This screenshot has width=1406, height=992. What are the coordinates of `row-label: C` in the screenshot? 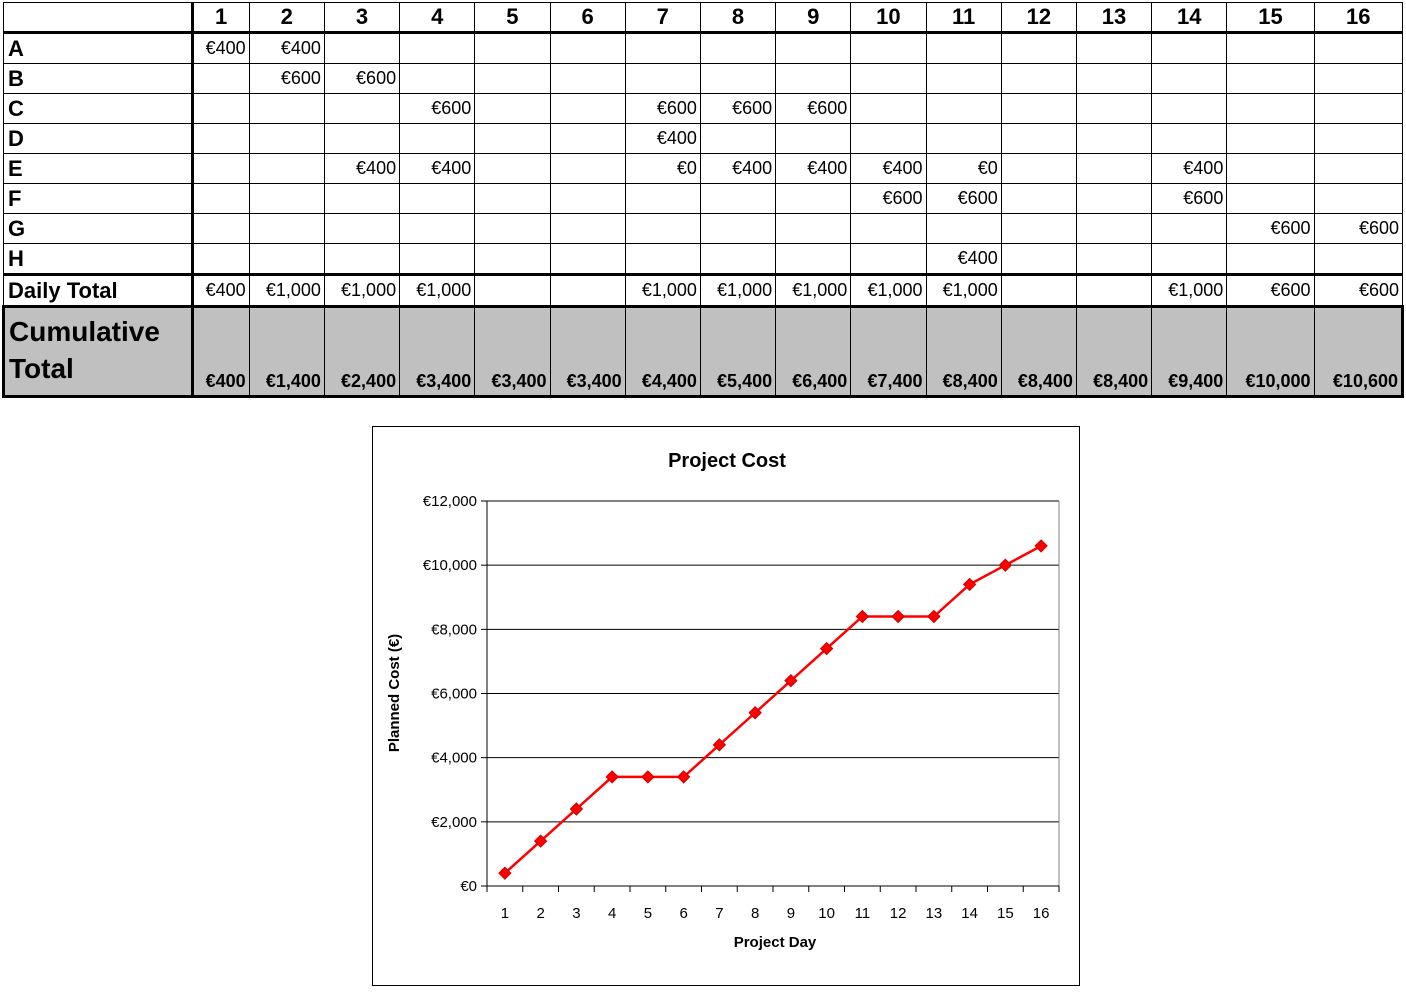 It's located at (98, 108).